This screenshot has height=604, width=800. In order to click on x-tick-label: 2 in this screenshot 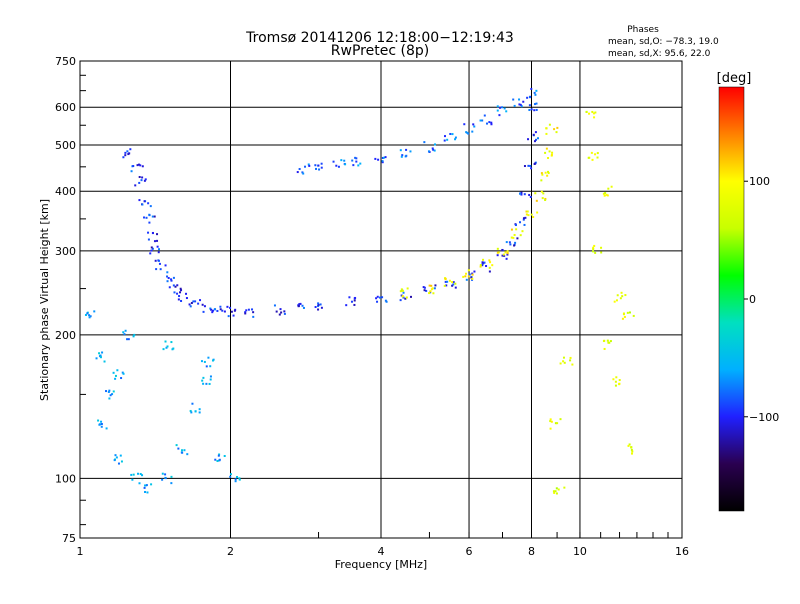, I will do `click(230, 551)`.